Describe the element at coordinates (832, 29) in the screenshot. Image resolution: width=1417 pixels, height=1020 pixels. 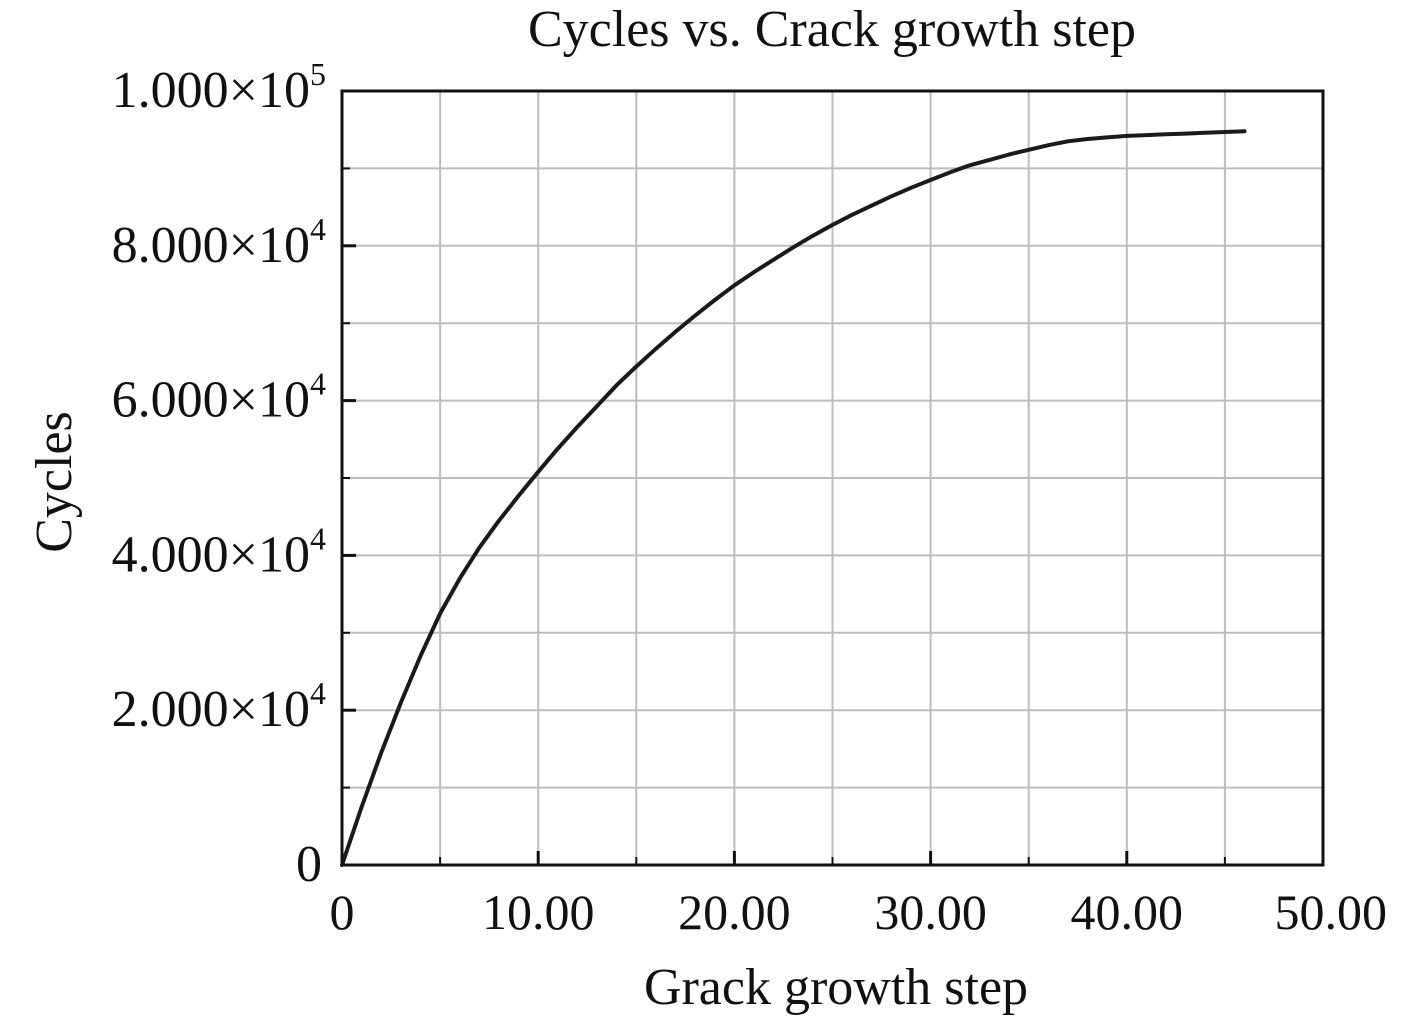
I see `chart-title: Cycles vs. Crack growth step` at that location.